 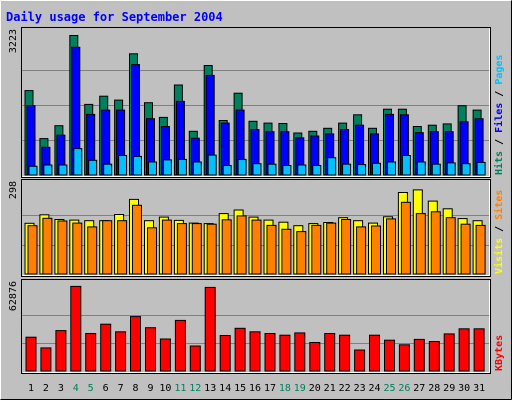 I want to click on day-label-4: 4, so click(x=76, y=388).